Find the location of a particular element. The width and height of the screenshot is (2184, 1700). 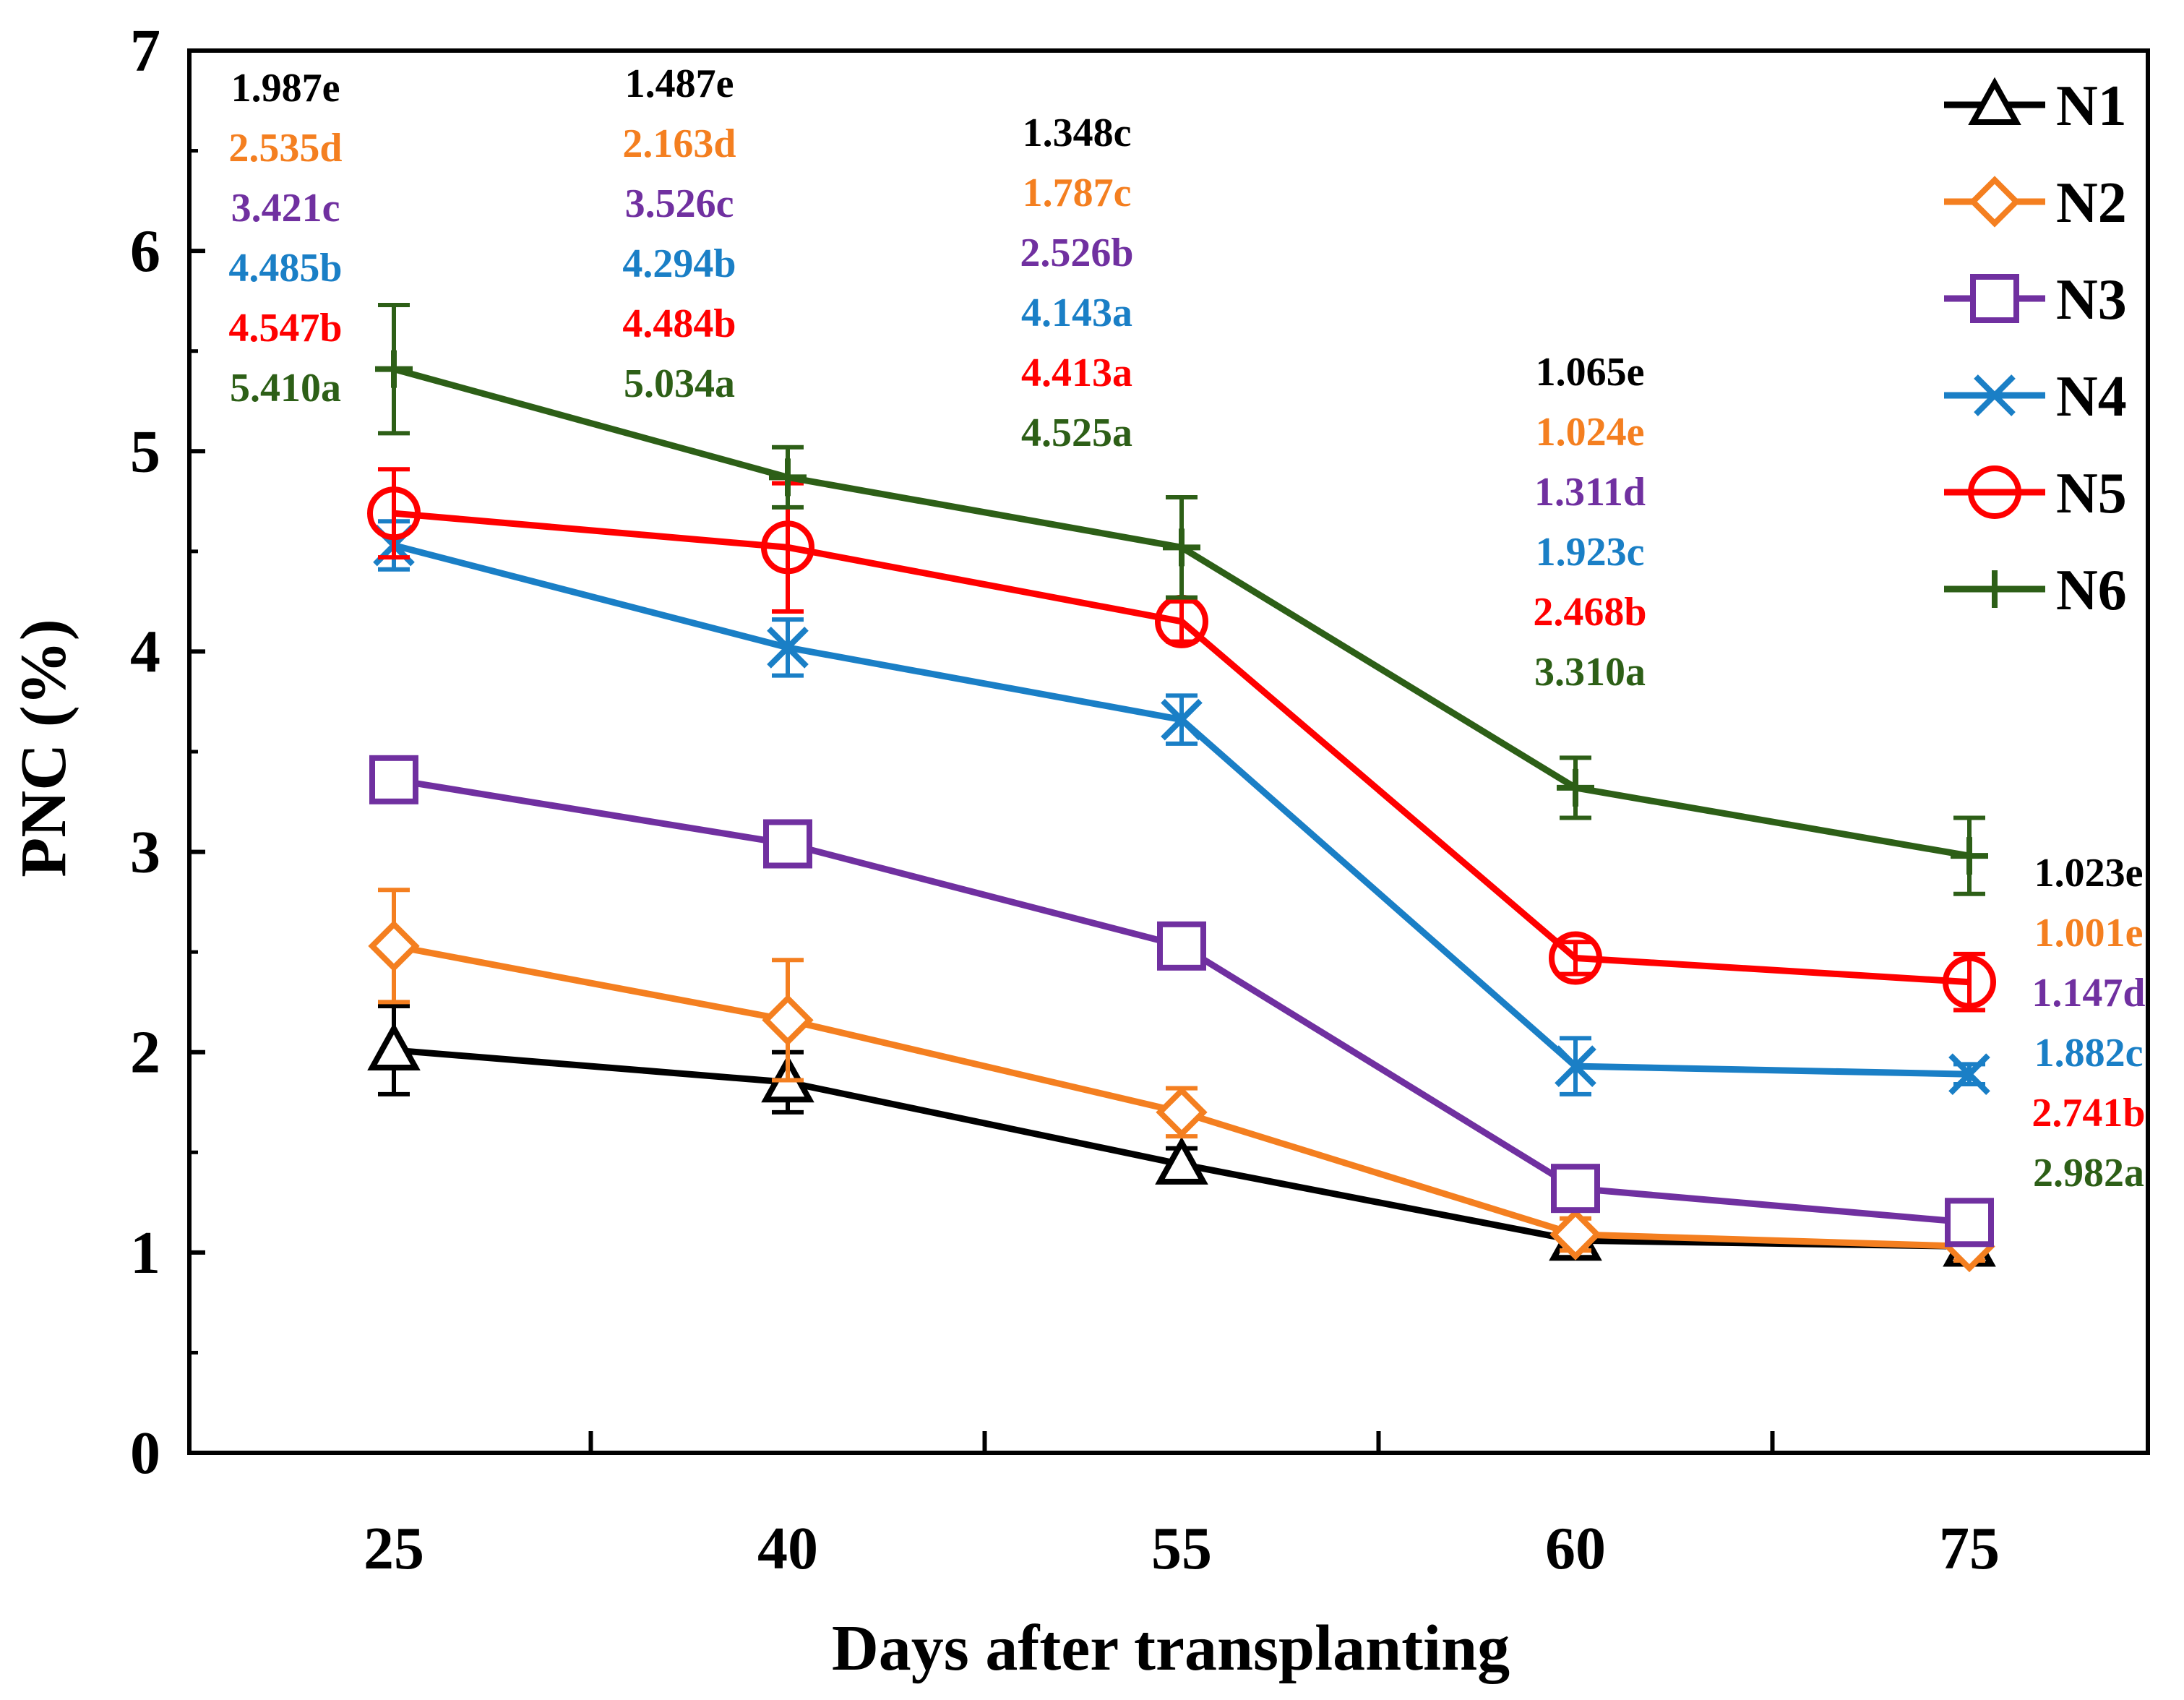

legend-marker-n4 is located at coordinates (1995, 395).